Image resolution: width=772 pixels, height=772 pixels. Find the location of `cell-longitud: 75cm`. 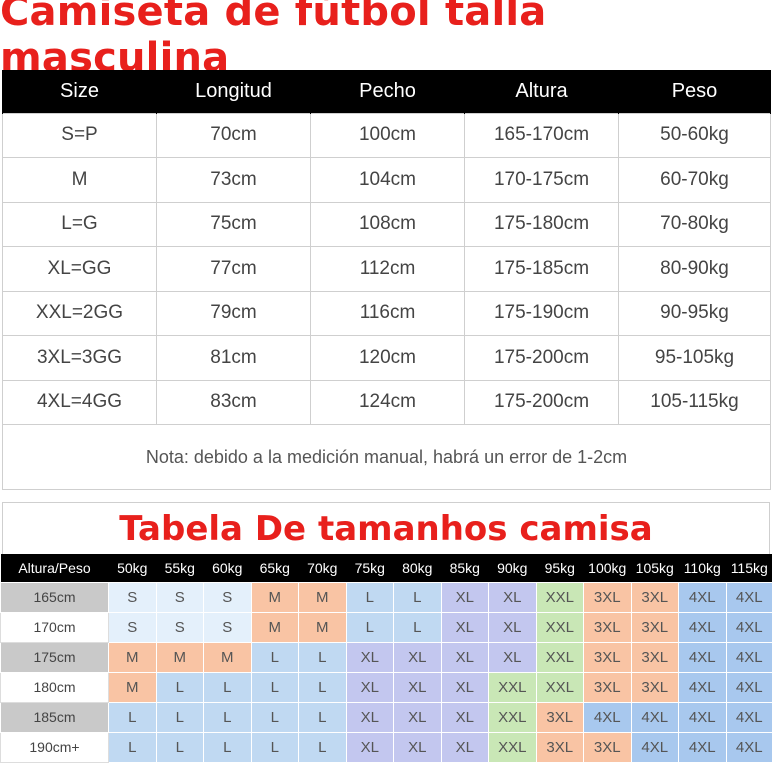

cell-longitud: 75cm is located at coordinates (233, 224).